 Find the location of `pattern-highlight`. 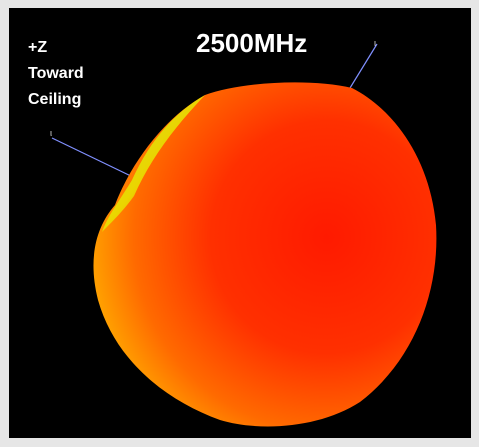

pattern-highlight is located at coordinates (153, 163).